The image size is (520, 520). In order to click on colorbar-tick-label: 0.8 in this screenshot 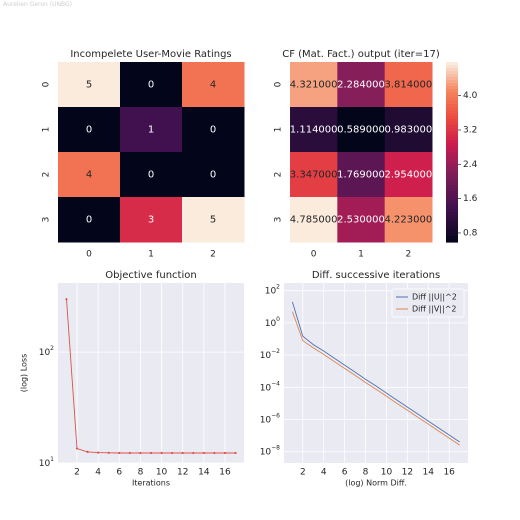, I will do `click(470, 233)`.